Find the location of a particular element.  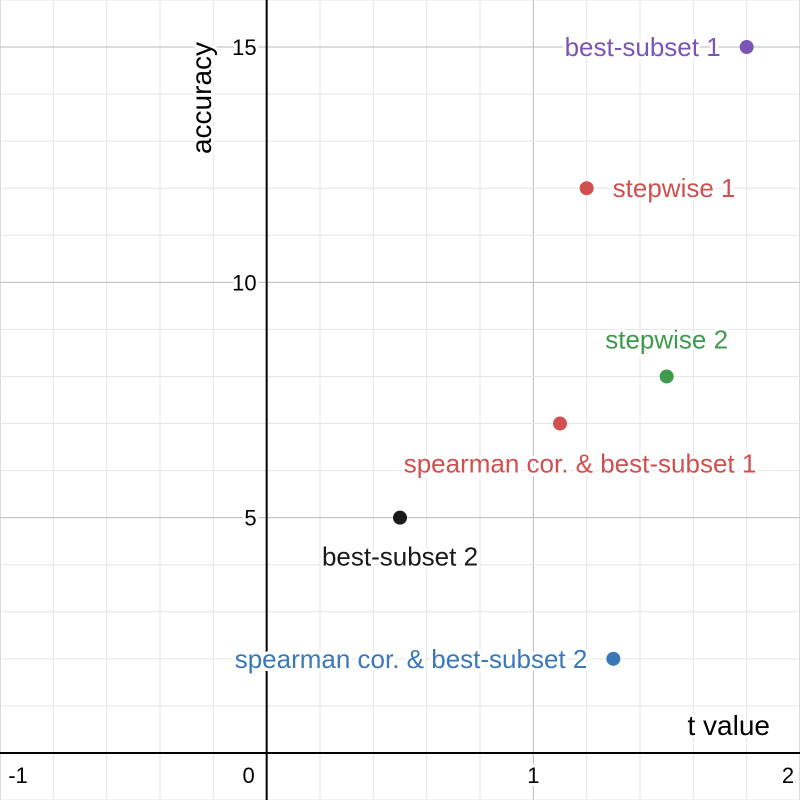

x-tick-label: 1 is located at coordinates (533, 775).